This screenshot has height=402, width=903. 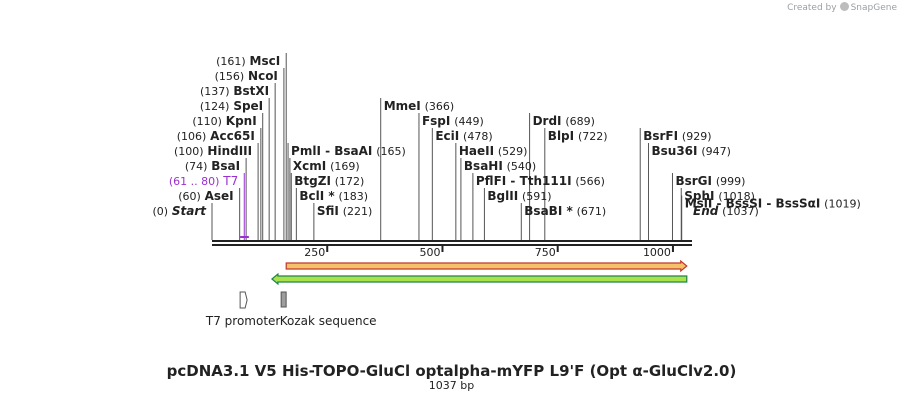 What do you see at coordinates (540, 181) in the screenshot?
I see `site-label-pflfi-tth111i: PflFI - Tth111I (566)` at bounding box center [540, 181].